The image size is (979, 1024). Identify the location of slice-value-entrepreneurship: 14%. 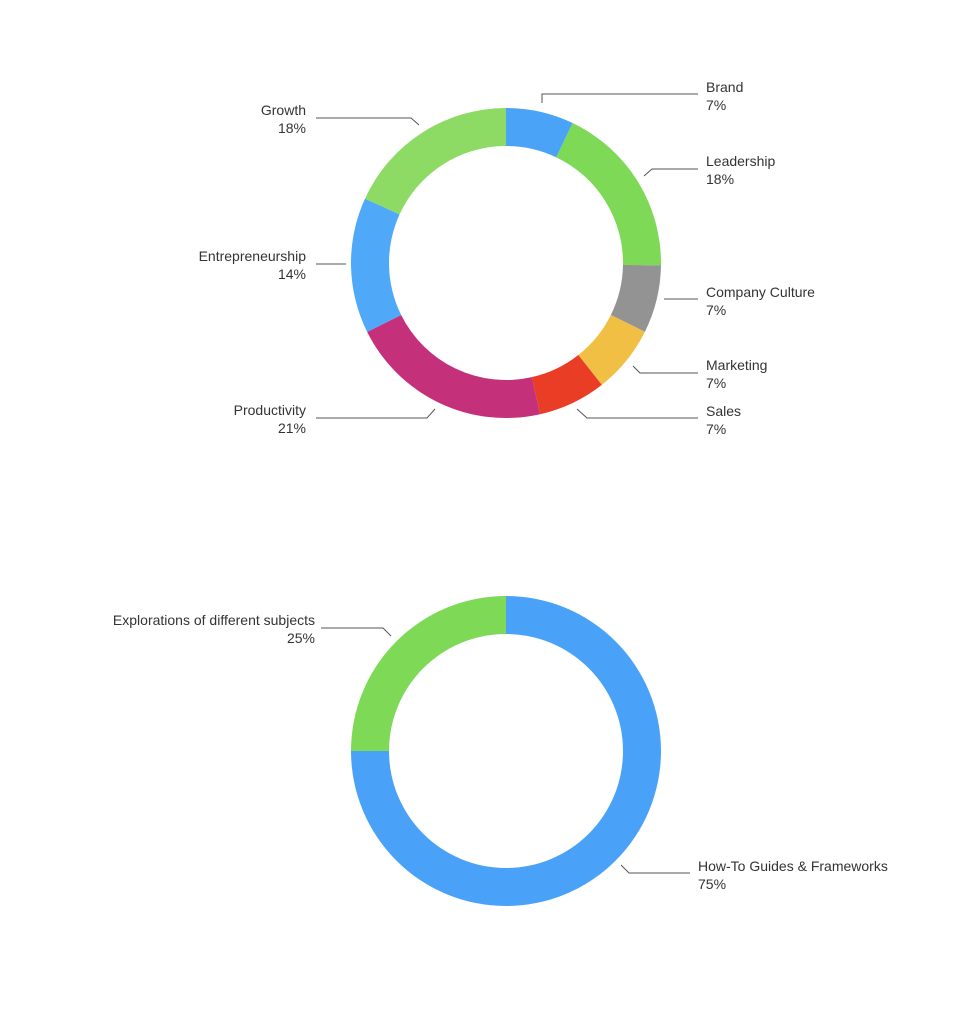
(292, 274).